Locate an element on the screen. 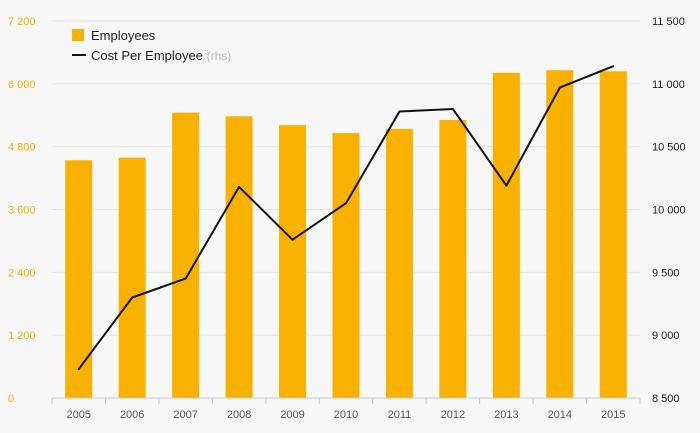  right-tick-label: 11 000 is located at coordinates (668, 85).